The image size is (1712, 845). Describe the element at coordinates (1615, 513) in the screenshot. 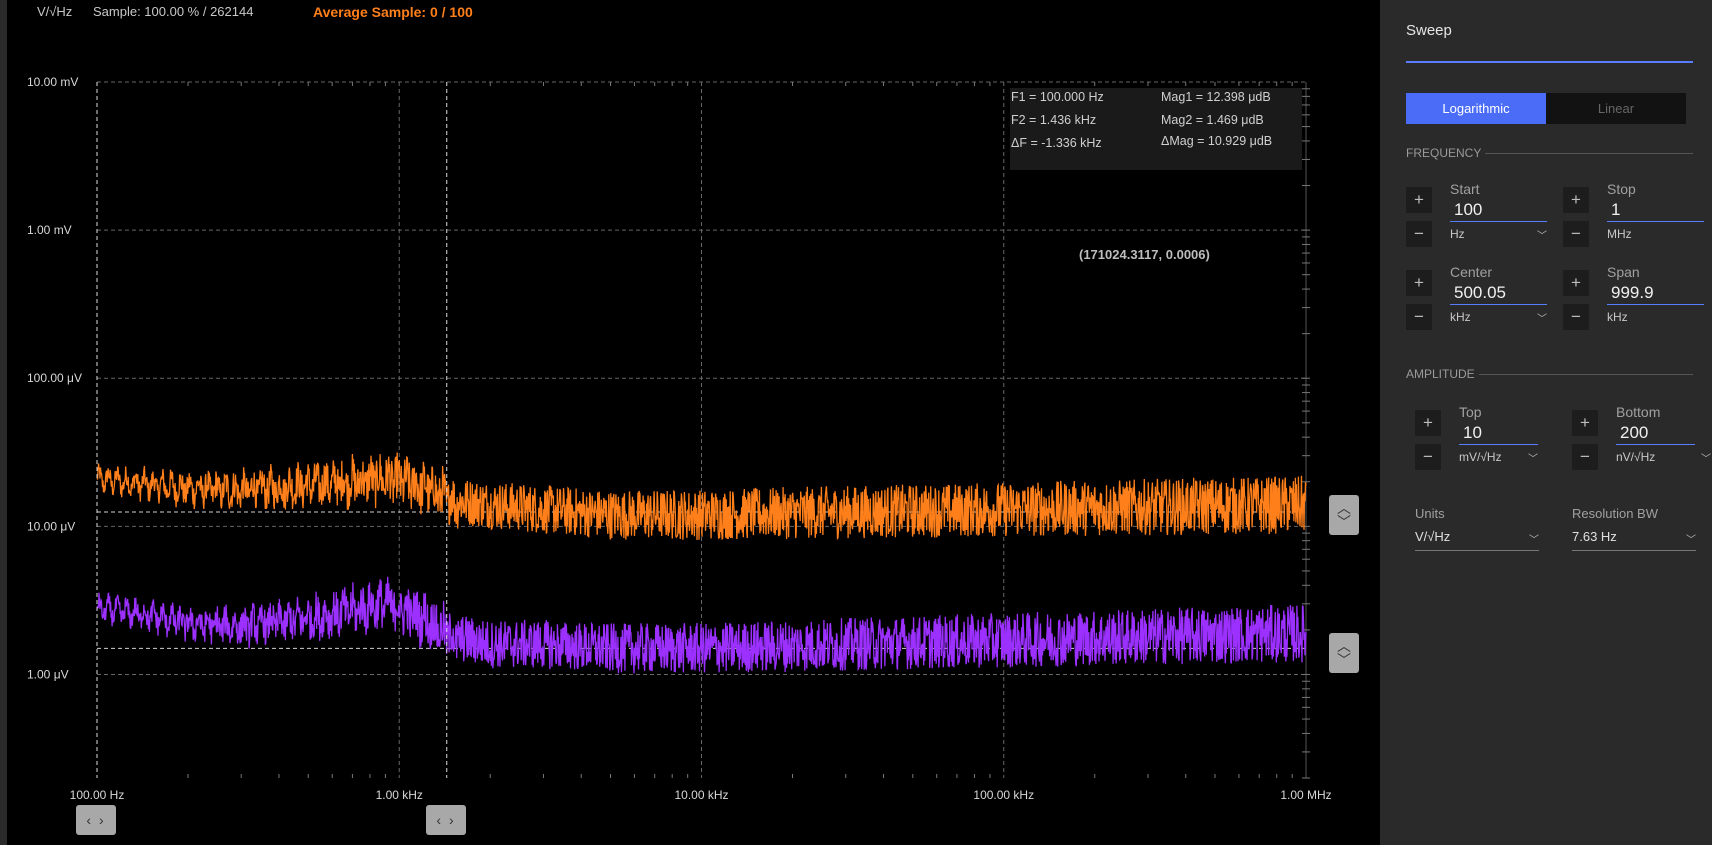

I see `resolution-bw-label: Resolution BW` at that location.